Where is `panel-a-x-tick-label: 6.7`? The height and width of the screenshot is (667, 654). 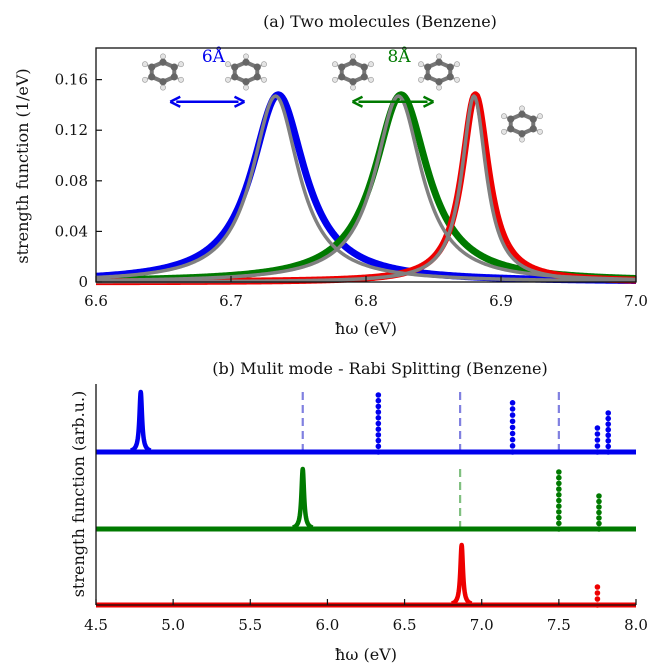 panel-a-x-tick-label: 6.7 is located at coordinates (231, 301).